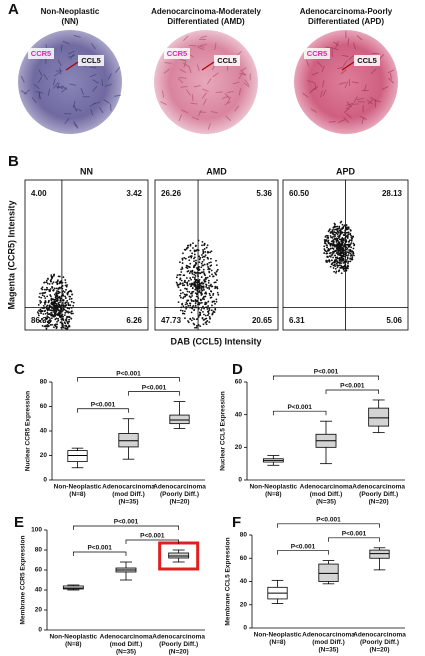 This screenshot has width=425, height=656. What do you see at coordinates (262, 320) in the screenshot?
I see `quadrant-value: 20.65` at bounding box center [262, 320].